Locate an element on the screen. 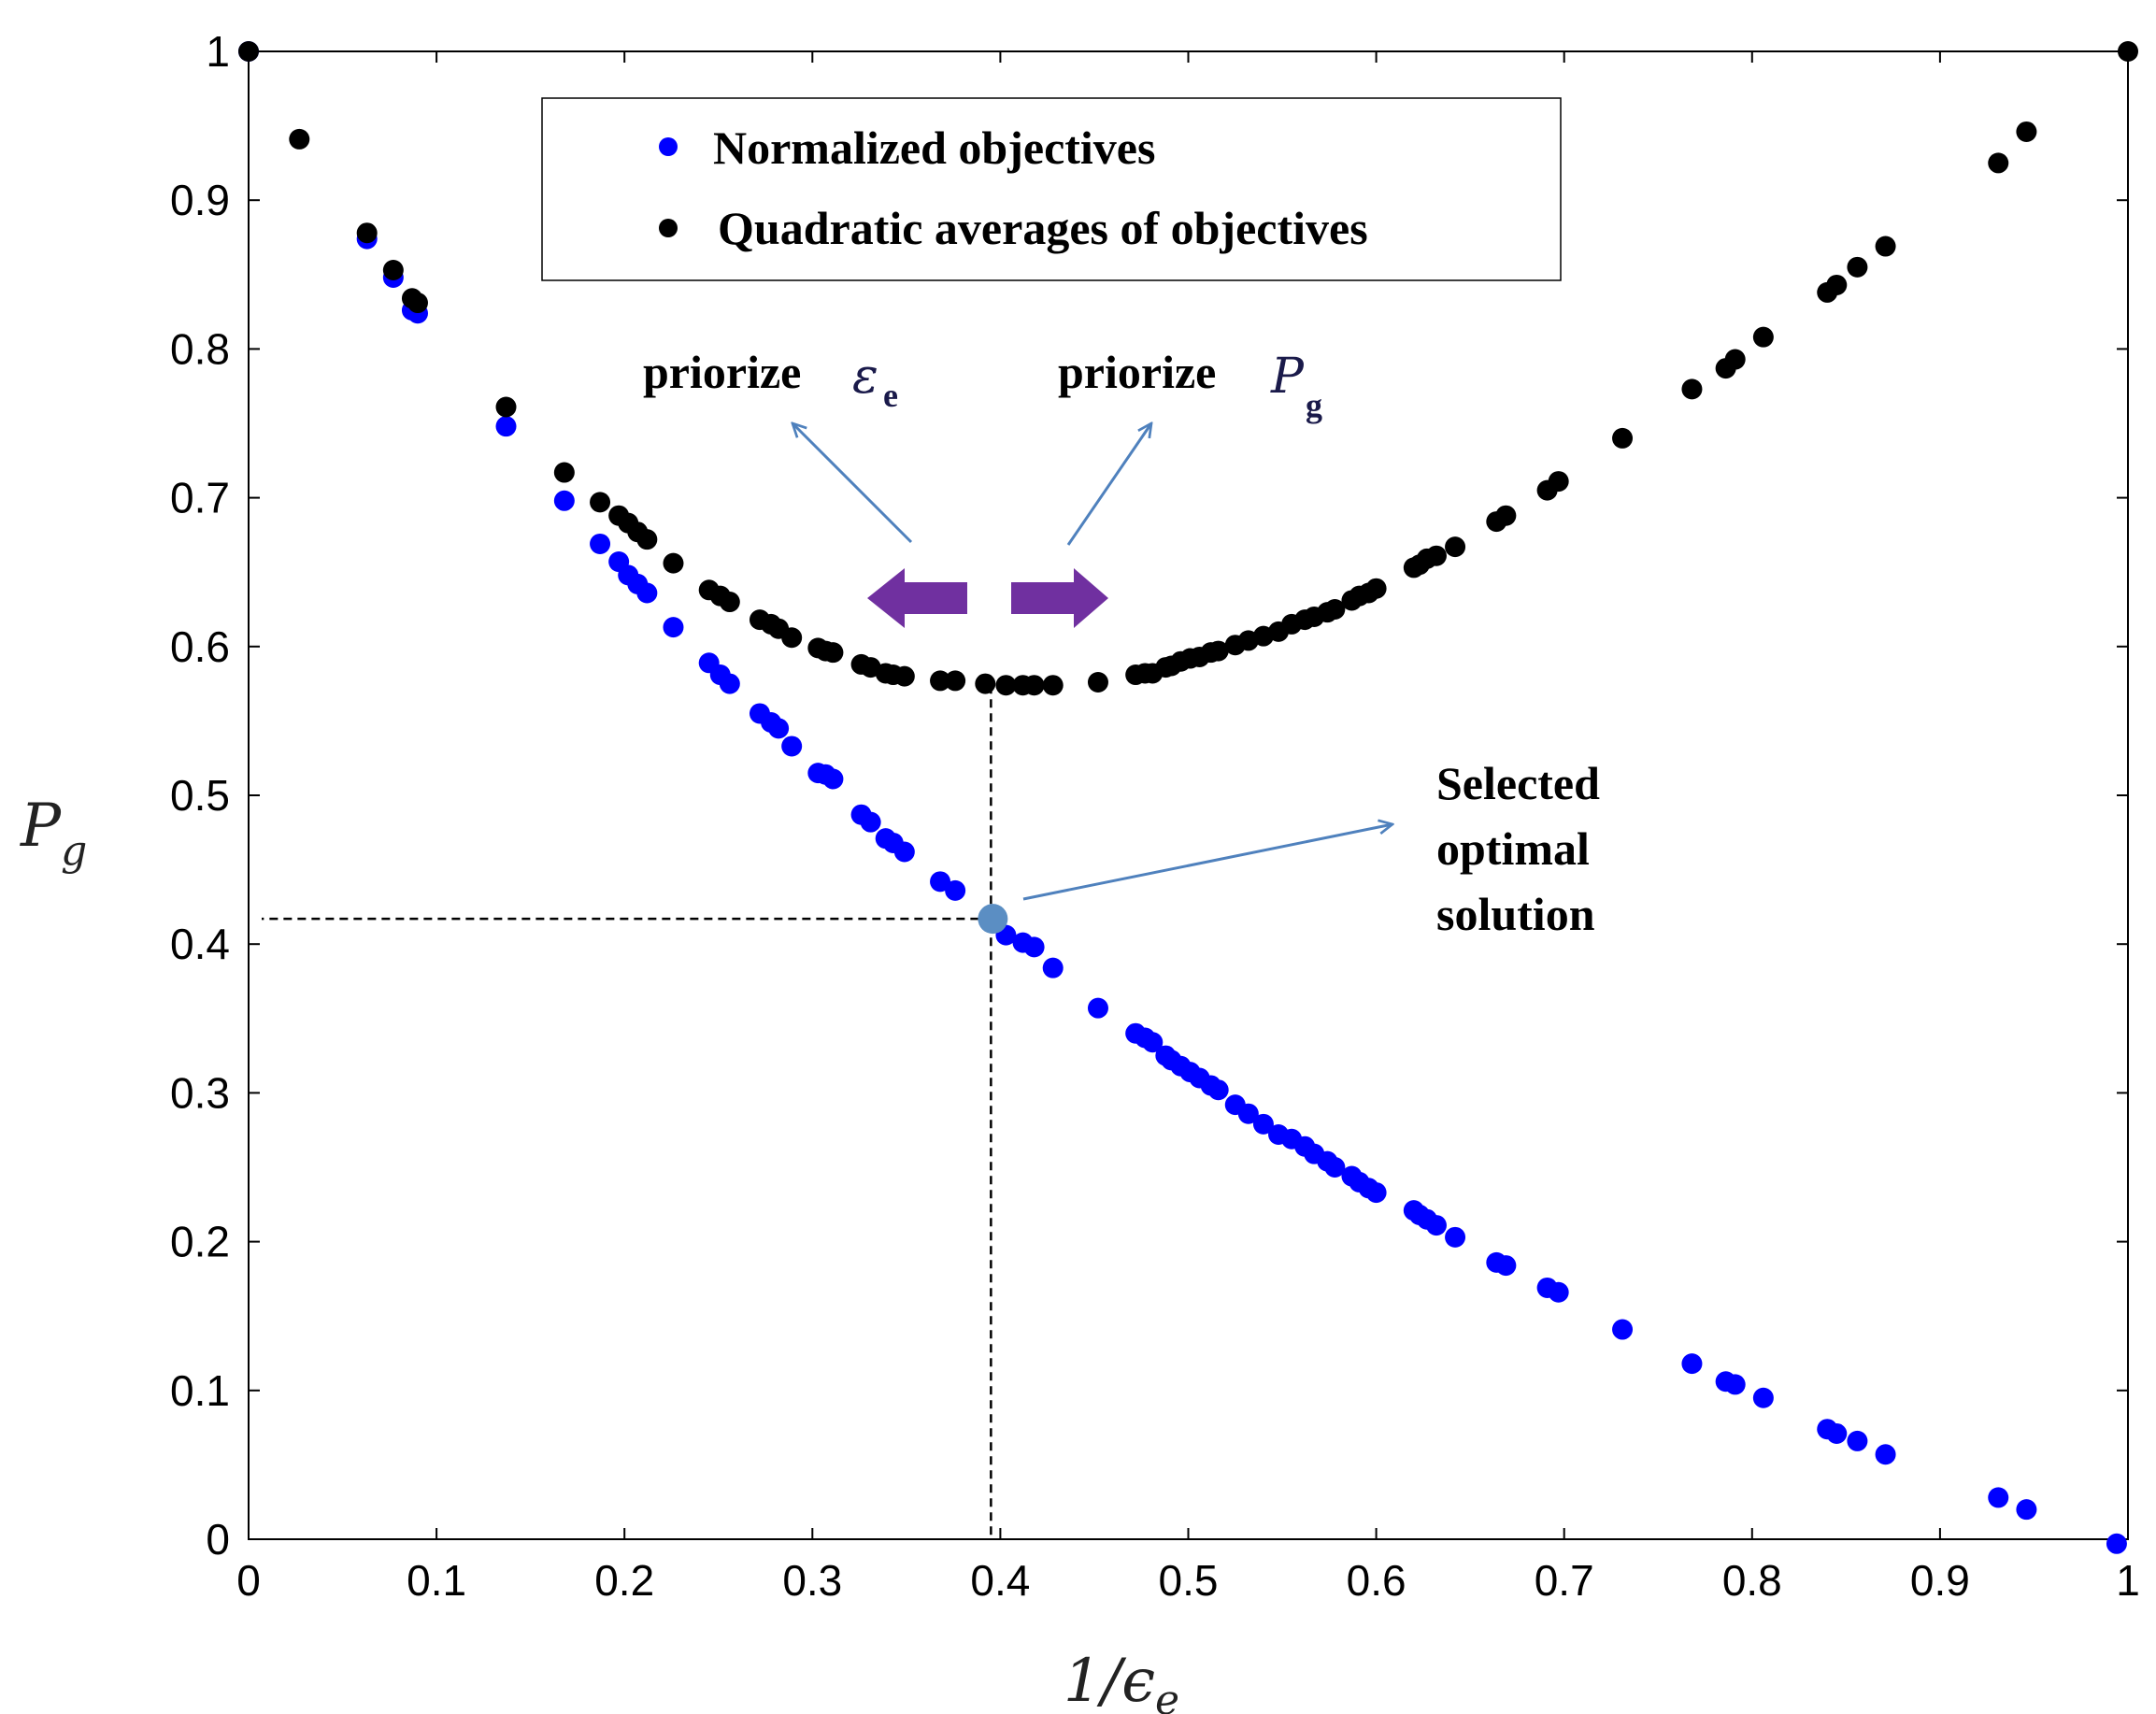 Image resolution: width=2156 pixels, height=1714 pixels. arrow-selected-solution is located at coordinates (1207, 862).